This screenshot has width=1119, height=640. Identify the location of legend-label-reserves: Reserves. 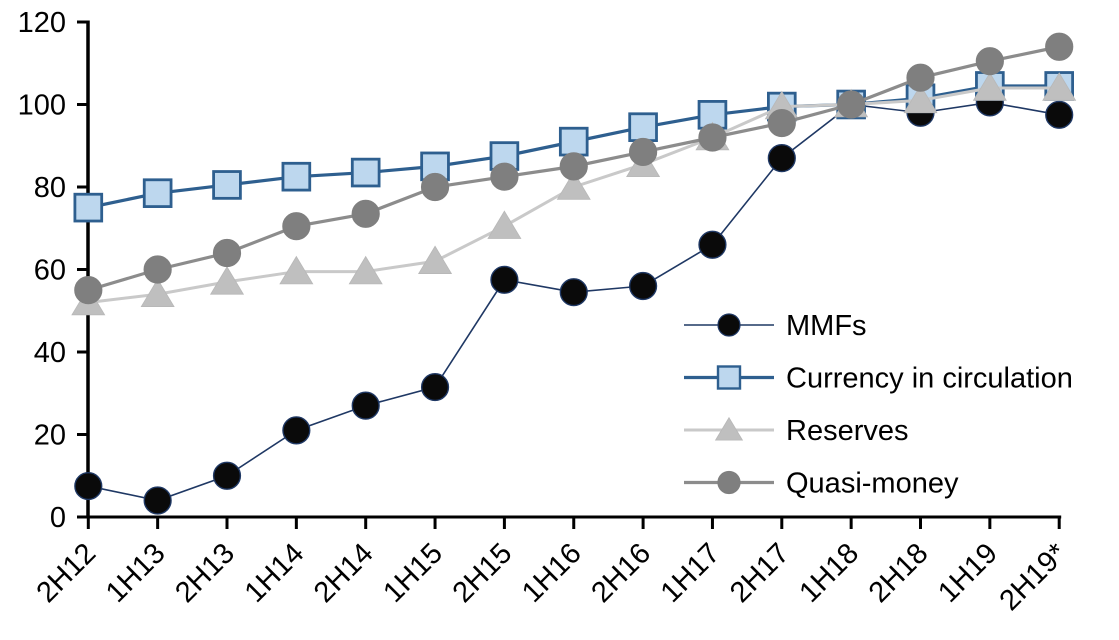
(847, 431).